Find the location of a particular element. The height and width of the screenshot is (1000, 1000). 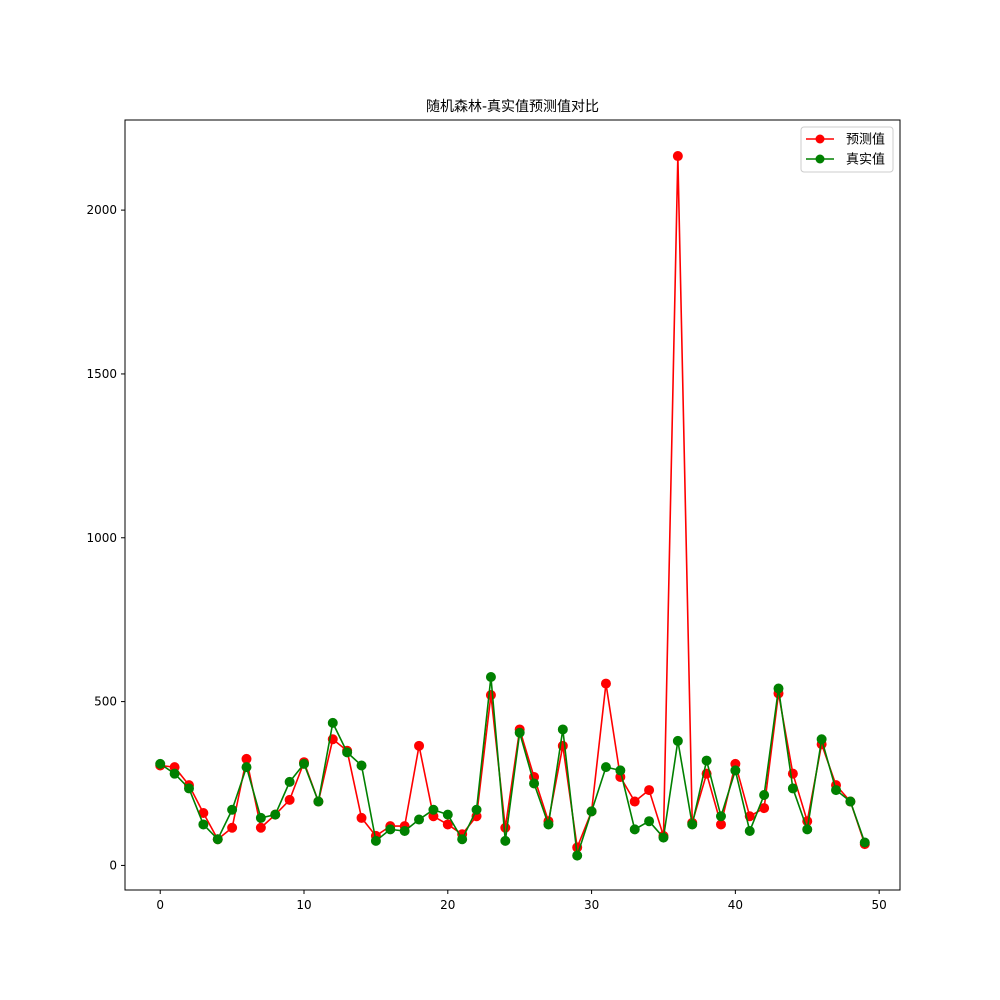

series-line is located at coordinates (512, 766).